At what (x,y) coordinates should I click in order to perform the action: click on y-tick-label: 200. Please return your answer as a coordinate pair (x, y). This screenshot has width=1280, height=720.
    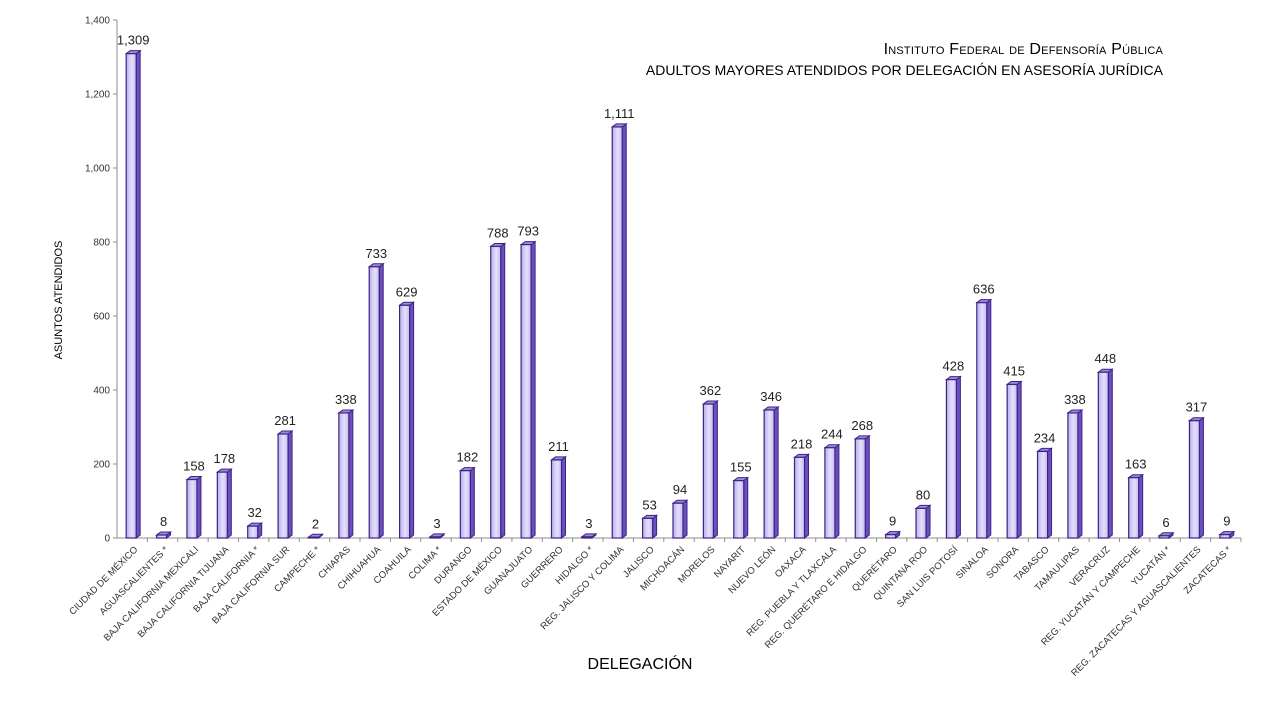
    Looking at the image, I should click on (101, 465).